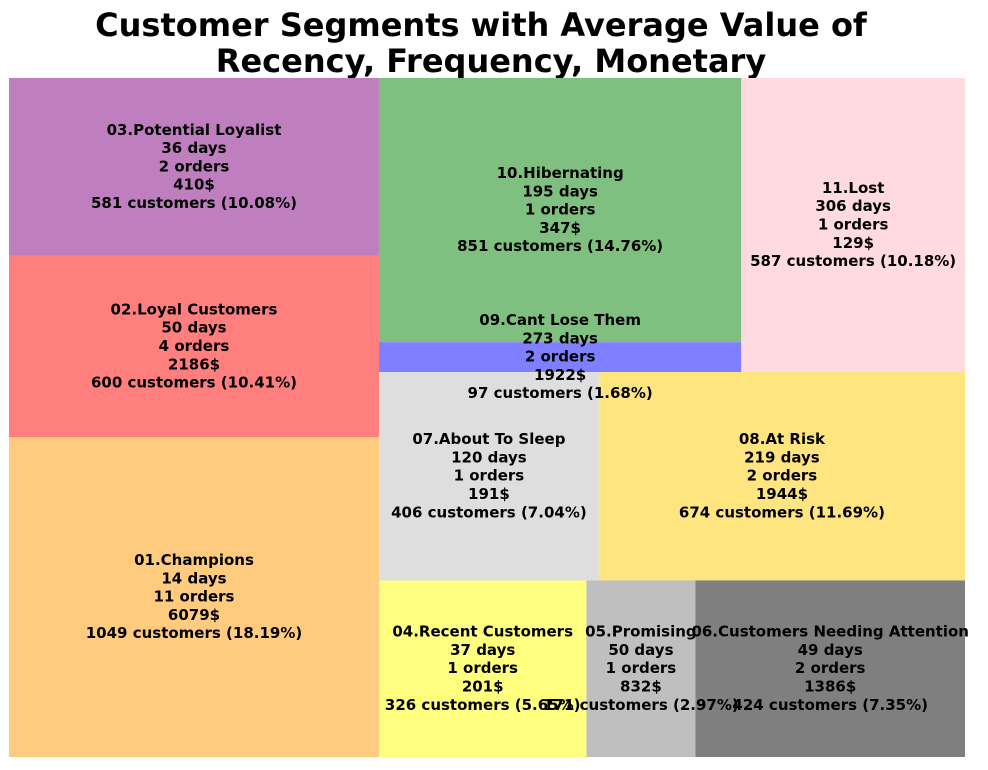 Image resolution: width=988 pixels, height=770 pixels. I want to click on segment-customers-6: 587 customers (10.18%), so click(853, 261).